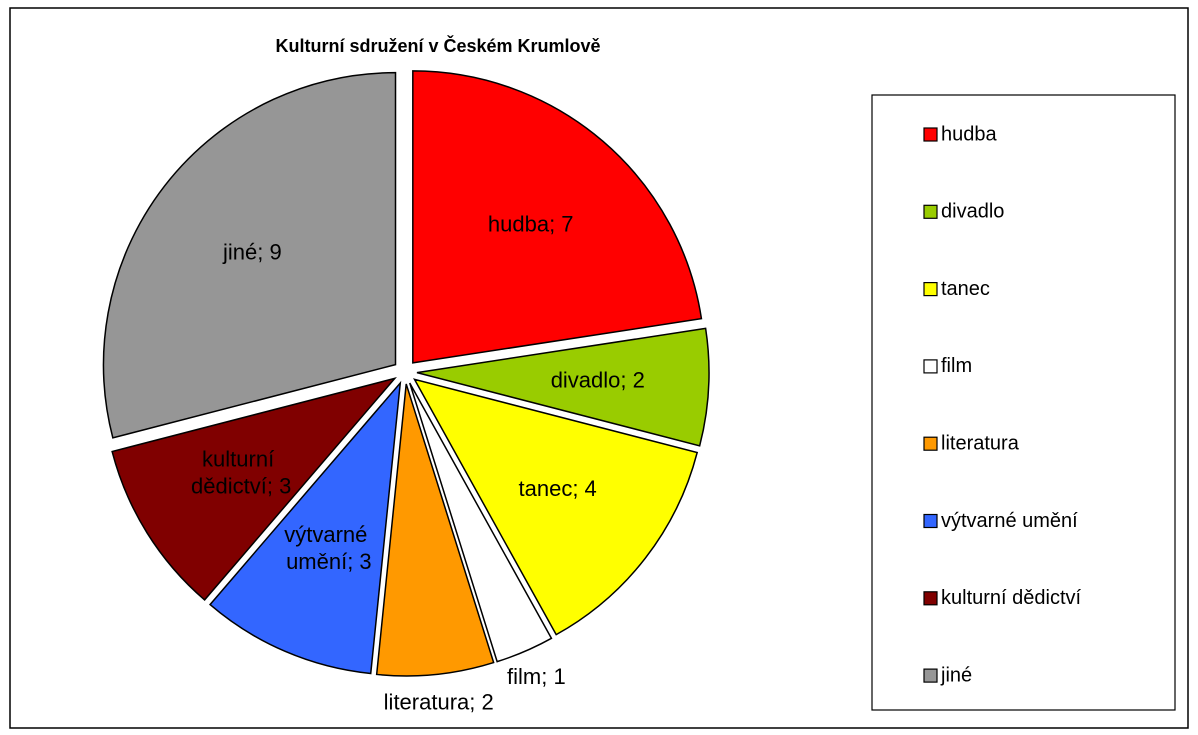 Image resolution: width=1198 pixels, height=735 pixels. What do you see at coordinates (598, 380) in the screenshot?
I see `data-label: divadlo; 2` at bounding box center [598, 380].